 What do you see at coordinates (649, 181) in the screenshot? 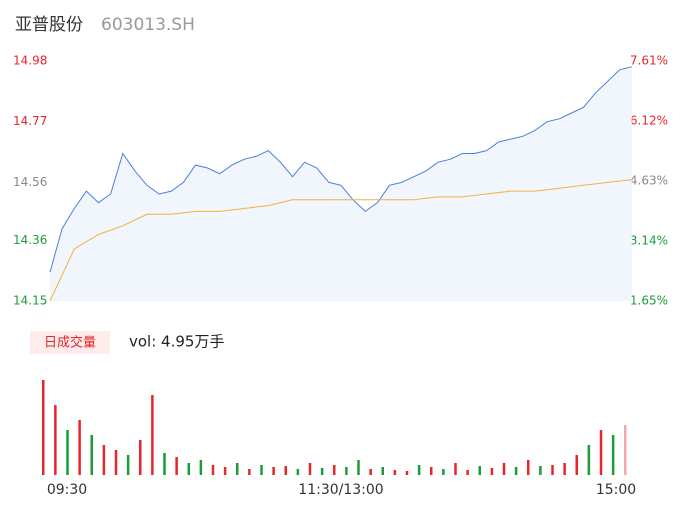
I see `y2-tick-label: 4.63%` at bounding box center [649, 181].